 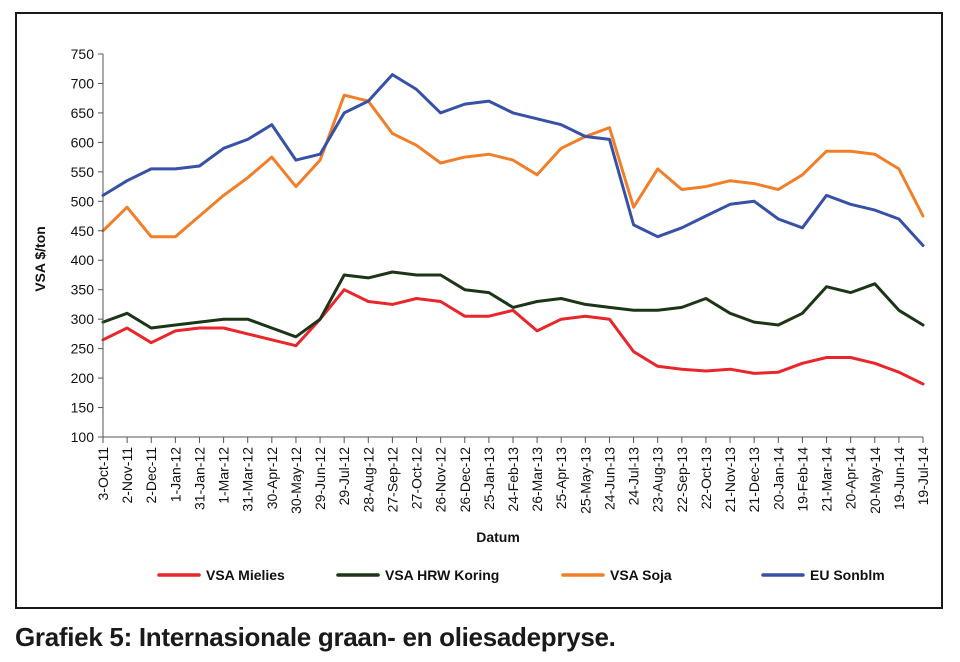 I want to click on x-tick-label: 24-Jul-13, so click(x=634, y=476).